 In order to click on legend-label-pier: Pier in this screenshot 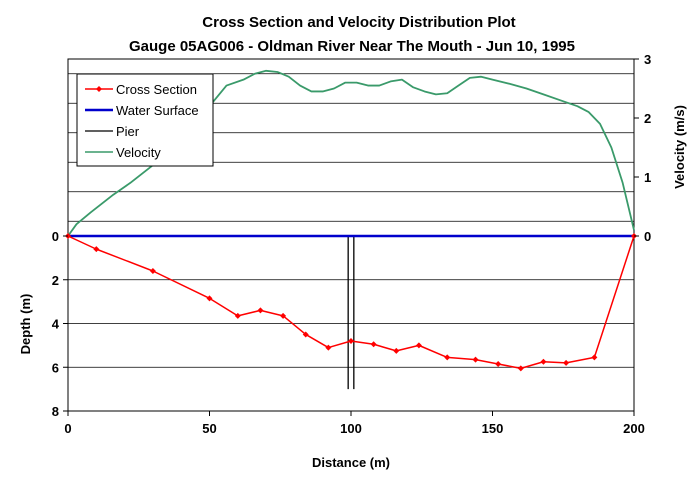, I will do `click(128, 131)`.